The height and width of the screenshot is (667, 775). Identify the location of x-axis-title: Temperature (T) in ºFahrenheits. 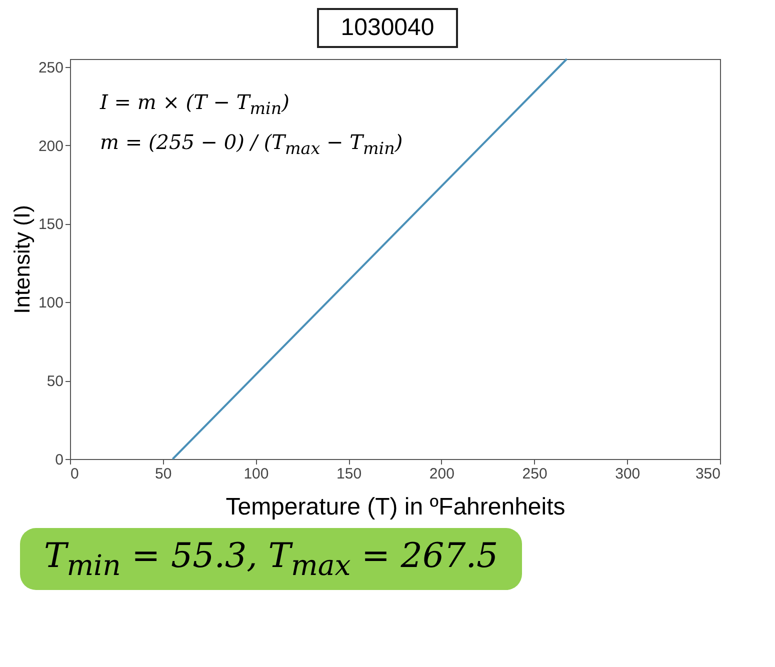
(396, 507).